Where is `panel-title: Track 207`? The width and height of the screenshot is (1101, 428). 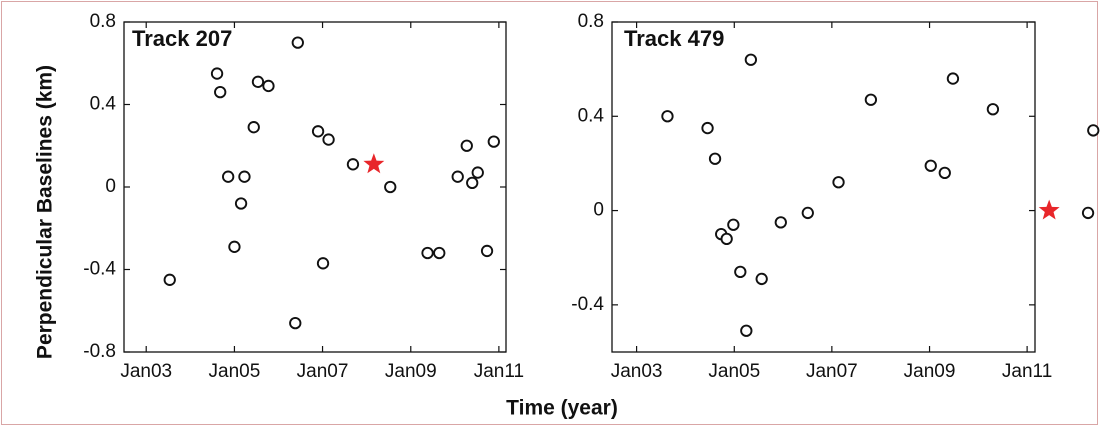 panel-title: Track 207 is located at coordinates (182, 38).